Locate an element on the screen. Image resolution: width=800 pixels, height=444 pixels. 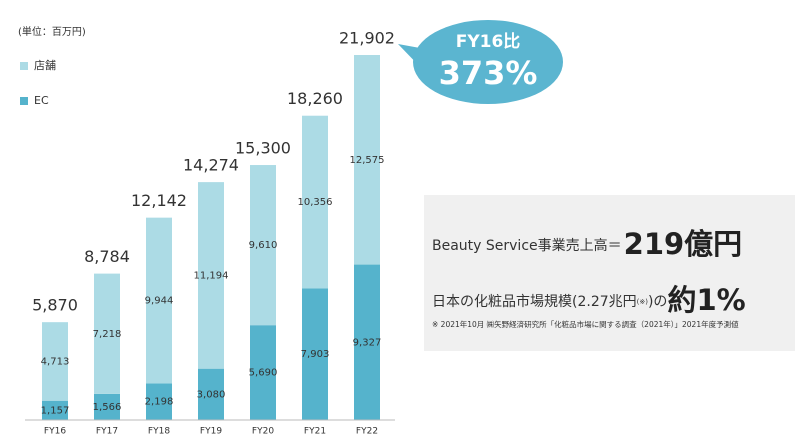
value-label: 1,157 is located at coordinates (55, 410).